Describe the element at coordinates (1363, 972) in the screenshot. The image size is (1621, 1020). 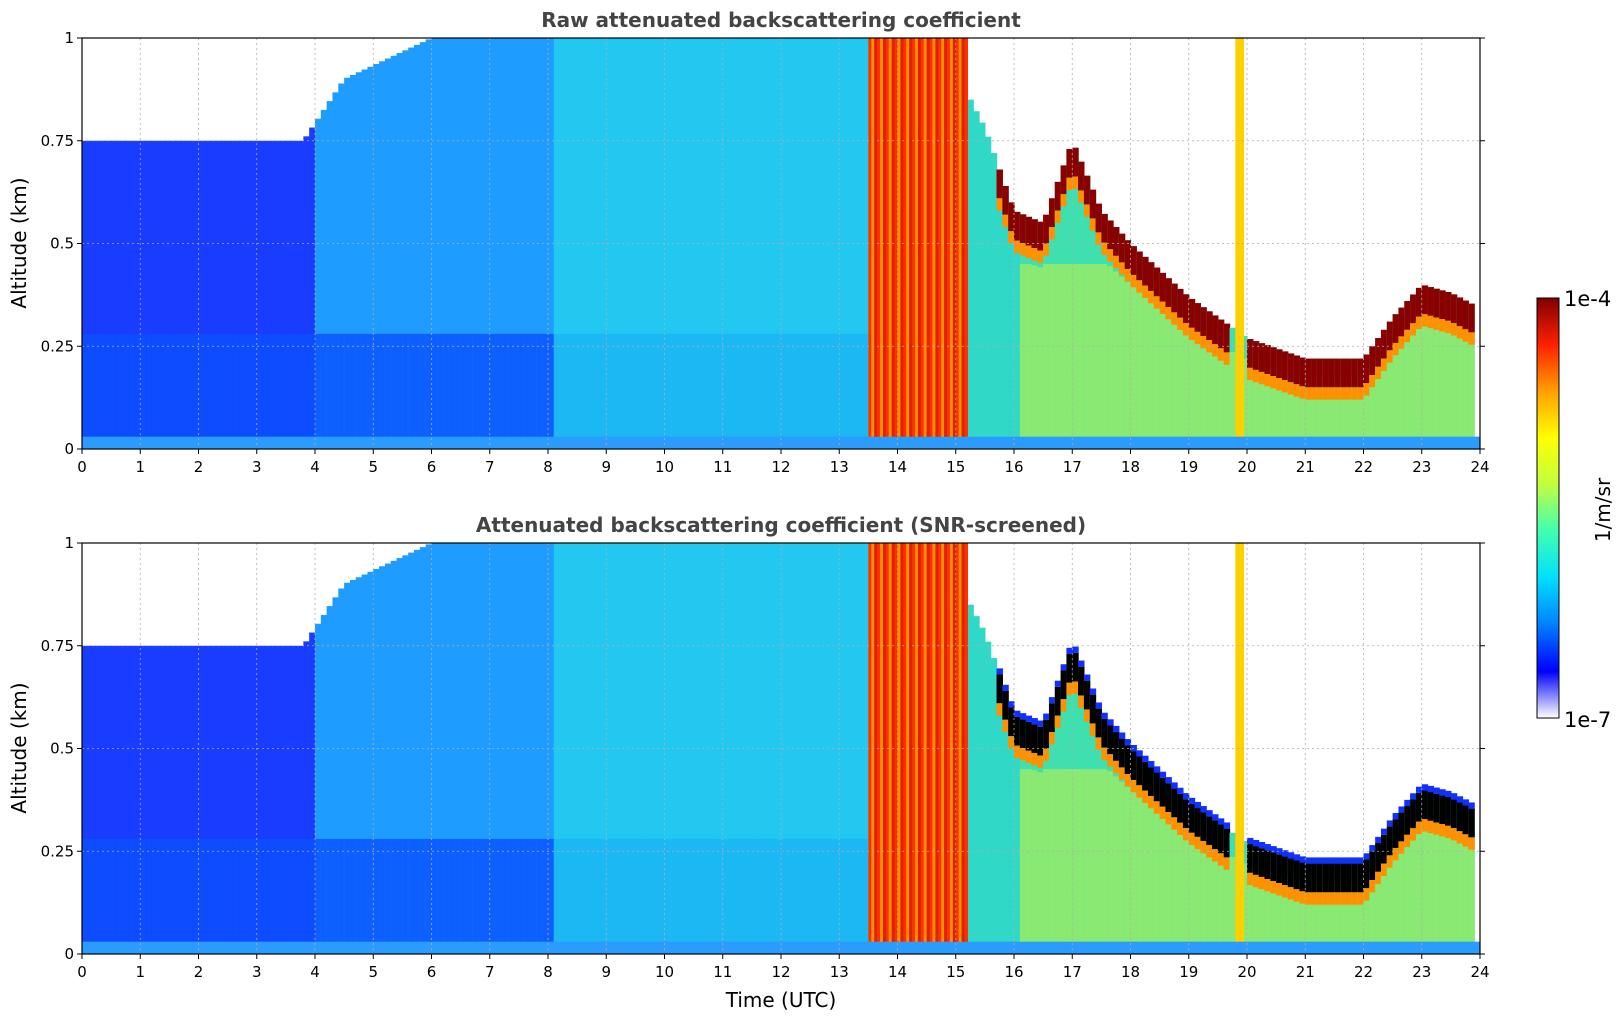
I see `x-tick-label: 22` at that location.